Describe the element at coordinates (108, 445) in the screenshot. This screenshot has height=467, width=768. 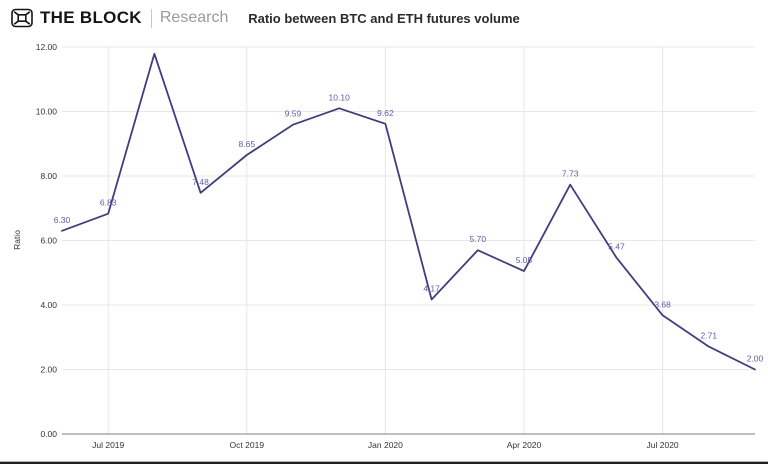
I see `x-axis-tick-label: Jul 2019` at that location.